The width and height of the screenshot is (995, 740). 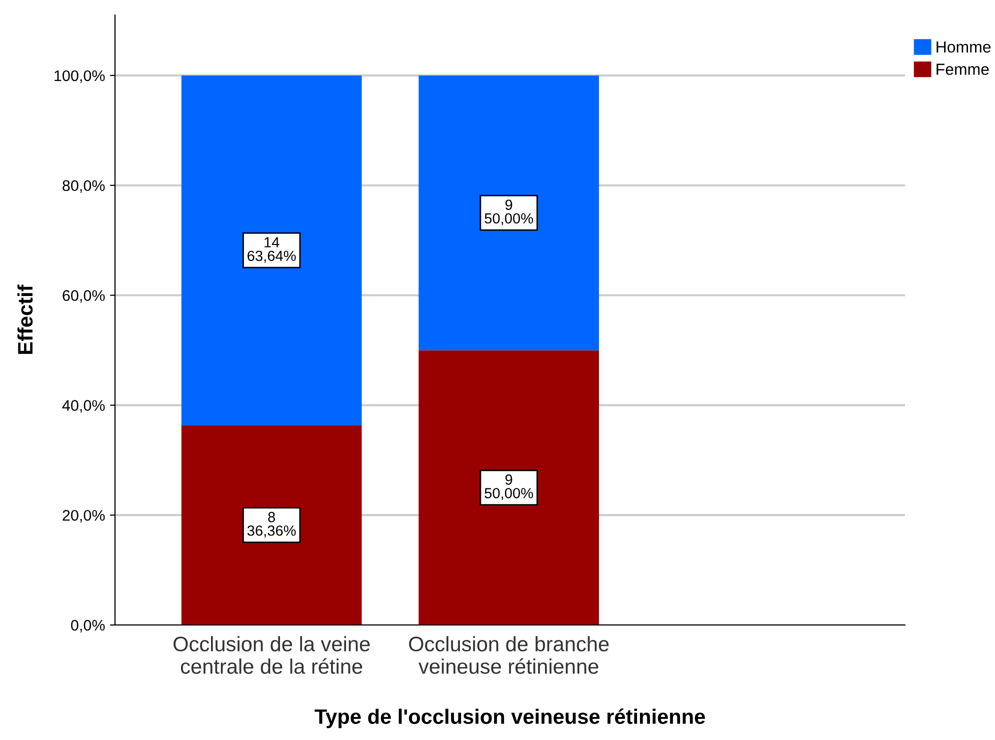 What do you see at coordinates (25, 319) in the screenshot?
I see `y-axis-title: Effectif` at bounding box center [25, 319].